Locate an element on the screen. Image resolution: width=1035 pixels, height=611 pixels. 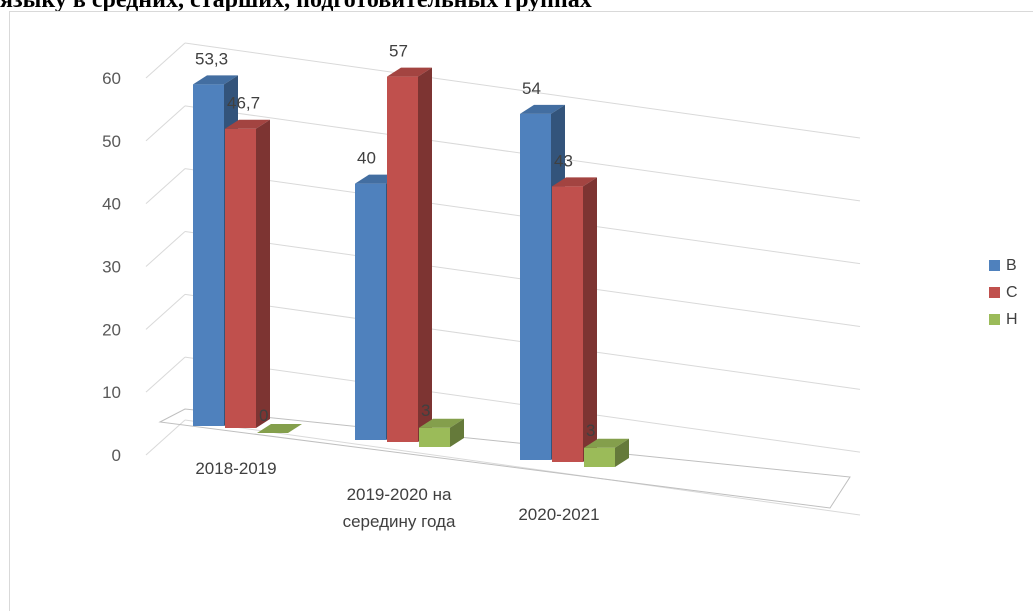
y-tick-label: 30 is located at coordinates (111, 267).